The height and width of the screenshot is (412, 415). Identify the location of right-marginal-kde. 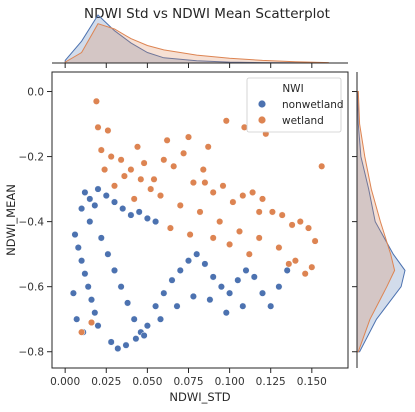
(381, 220).